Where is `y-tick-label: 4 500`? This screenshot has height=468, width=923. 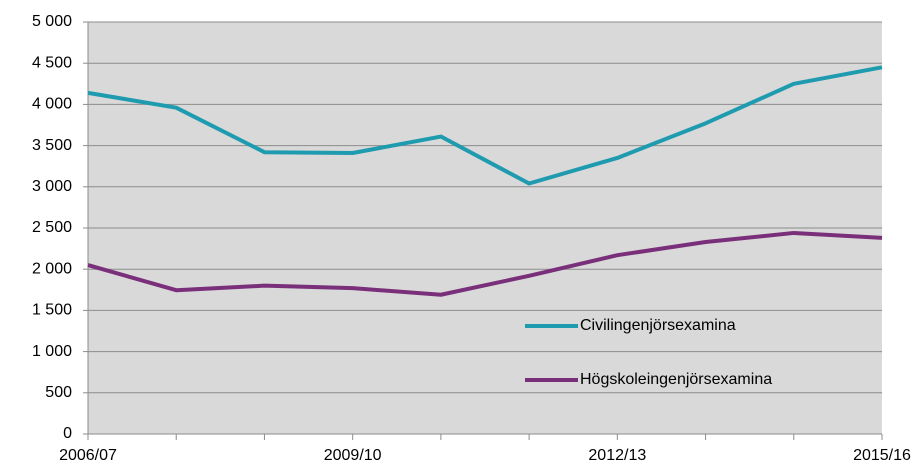
y-tick-label: 4 500 is located at coordinates (52, 62).